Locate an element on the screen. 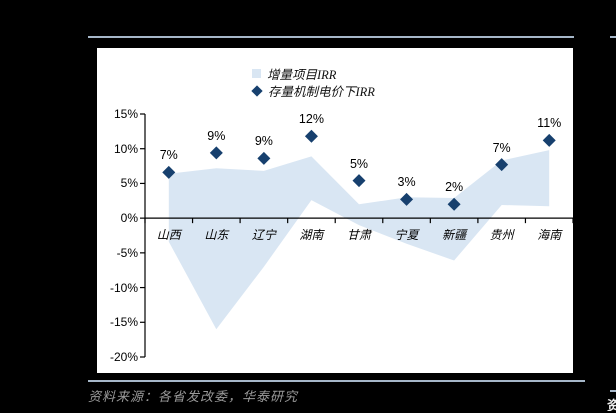 Image resolution: width=616 pixels, height=413 pixels. figure-top-rule is located at coordinates (331, 37).